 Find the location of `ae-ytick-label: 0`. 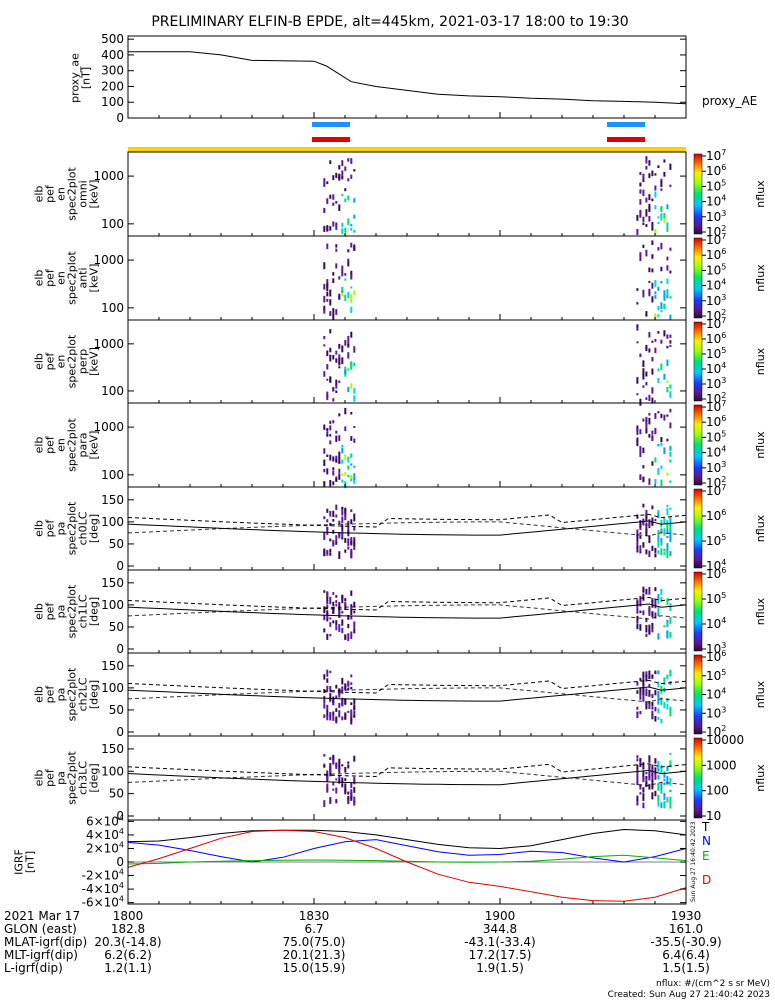

ae-ytick-label: 0 is located at coordinates (120, 118).